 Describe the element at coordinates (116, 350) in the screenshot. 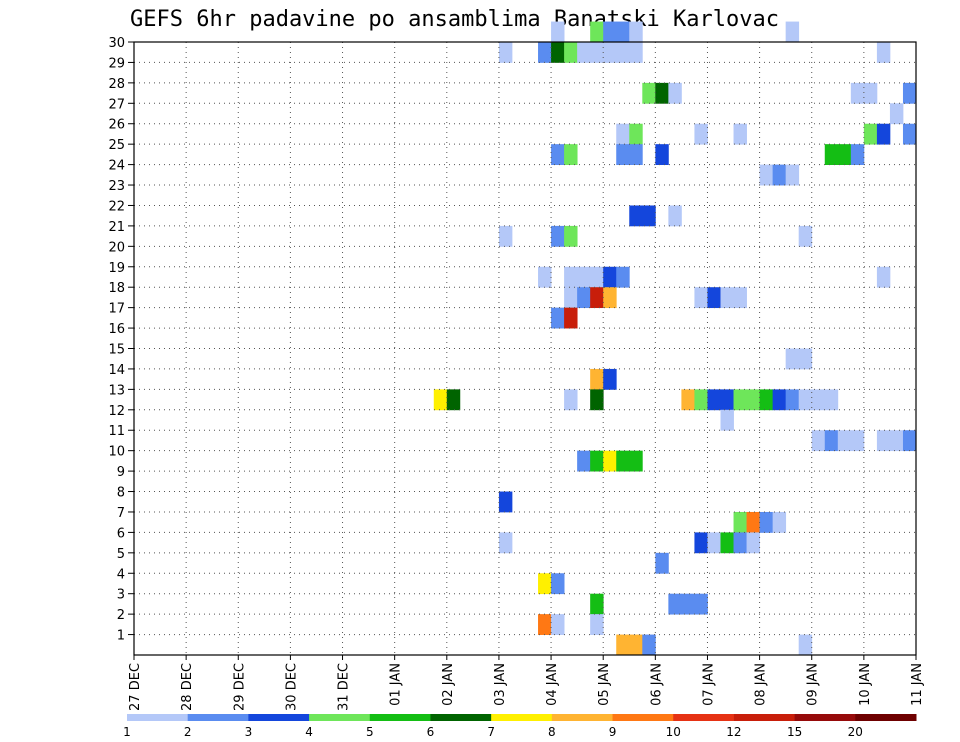

I see `y-tick-label: 15` at that location.